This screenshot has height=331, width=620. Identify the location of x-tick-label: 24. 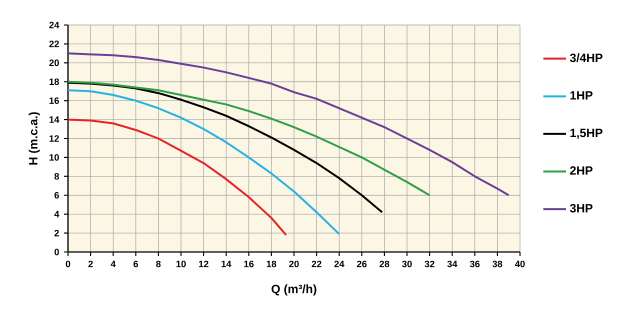
(339, 264).